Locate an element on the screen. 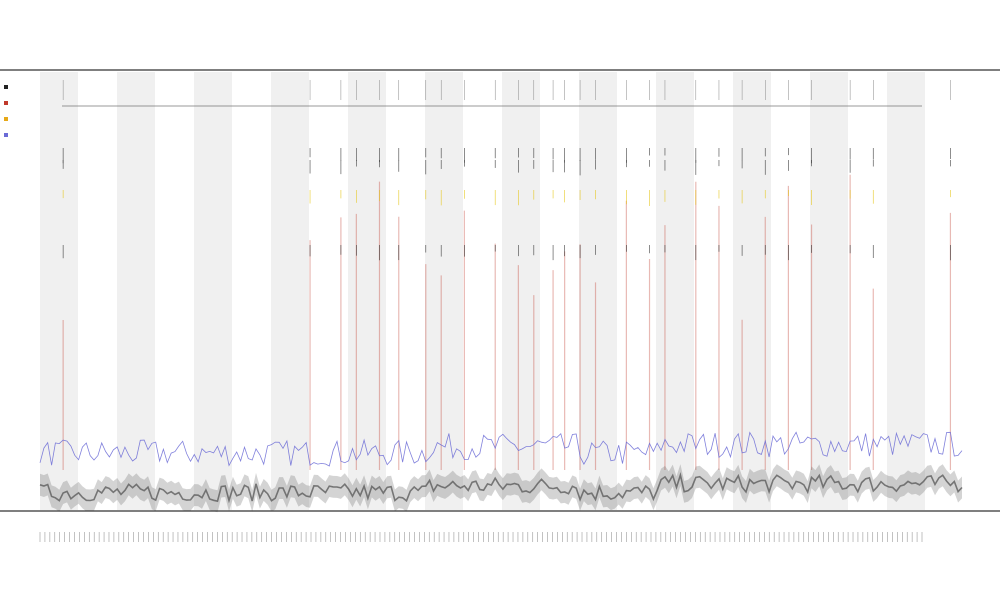  series-line-dark is located at coordinates (501, 488).